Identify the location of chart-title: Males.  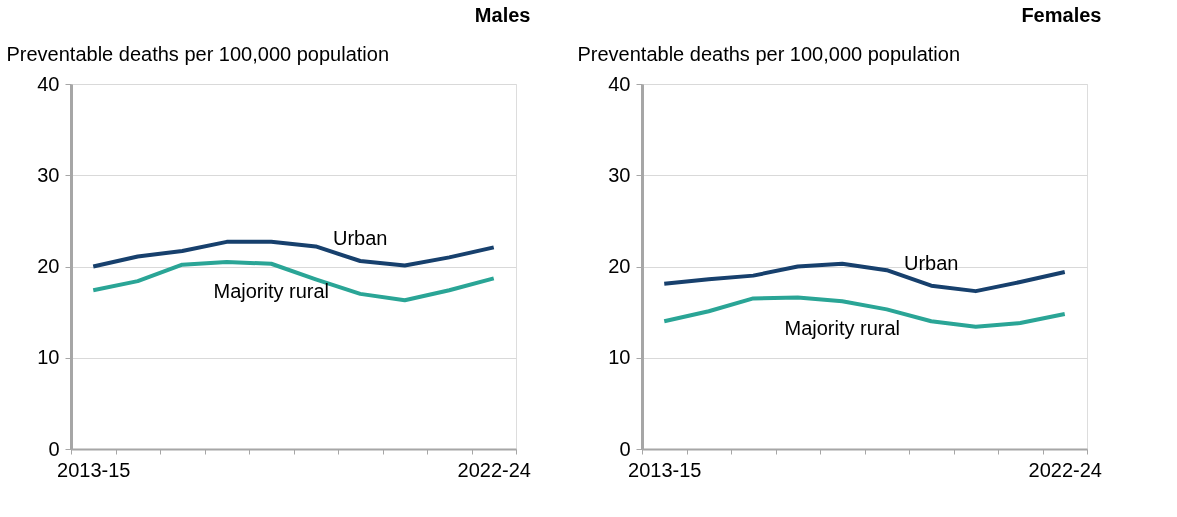
(502, 15).